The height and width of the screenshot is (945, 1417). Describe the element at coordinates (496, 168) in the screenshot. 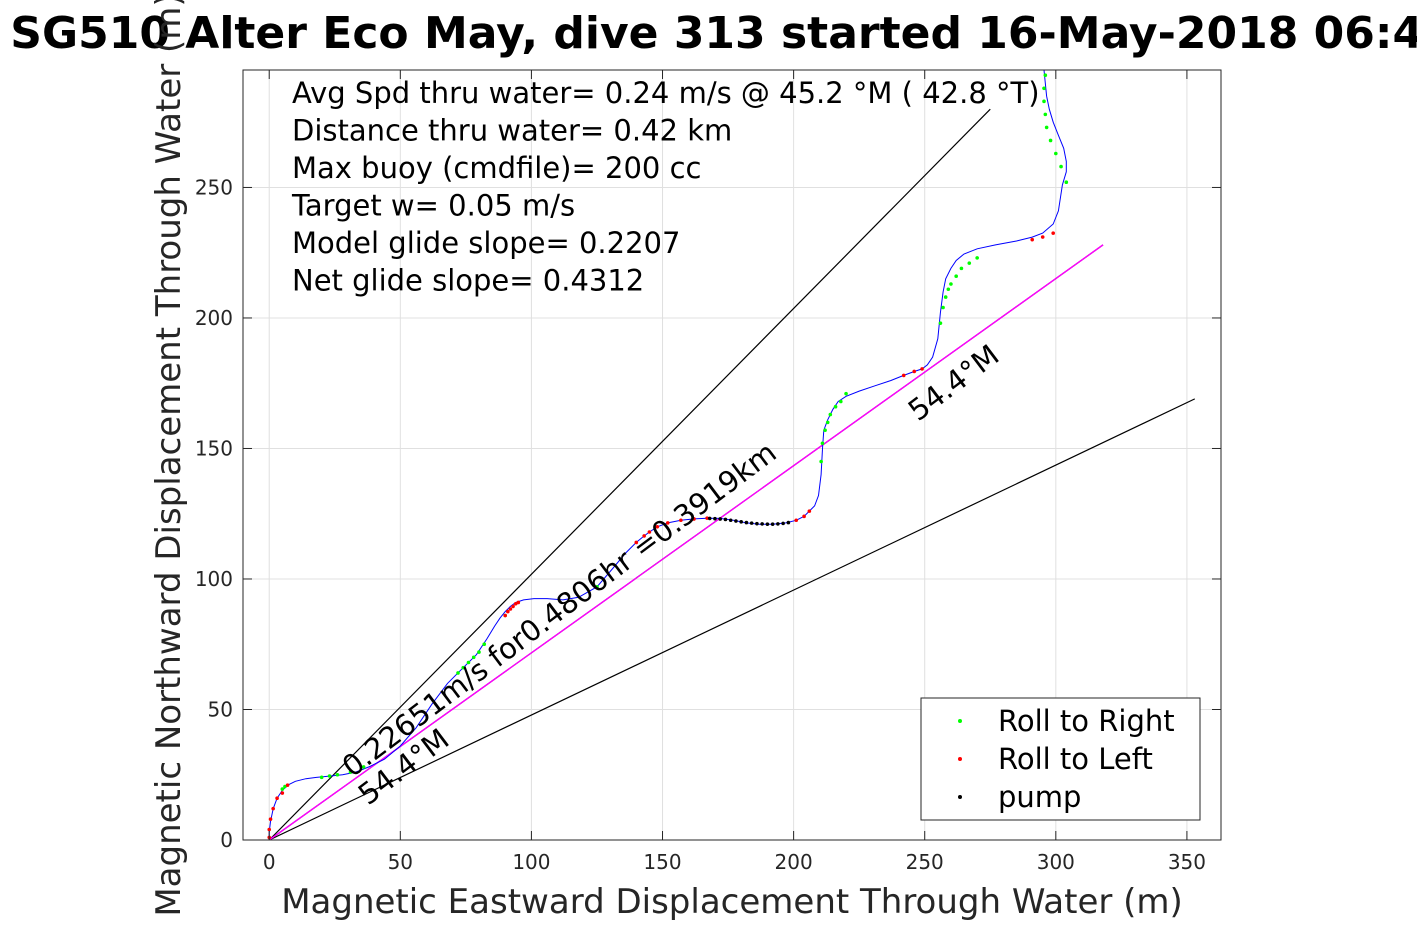

I see `info-line: Max buoy (cmdfile)= 200 cc` at that location.